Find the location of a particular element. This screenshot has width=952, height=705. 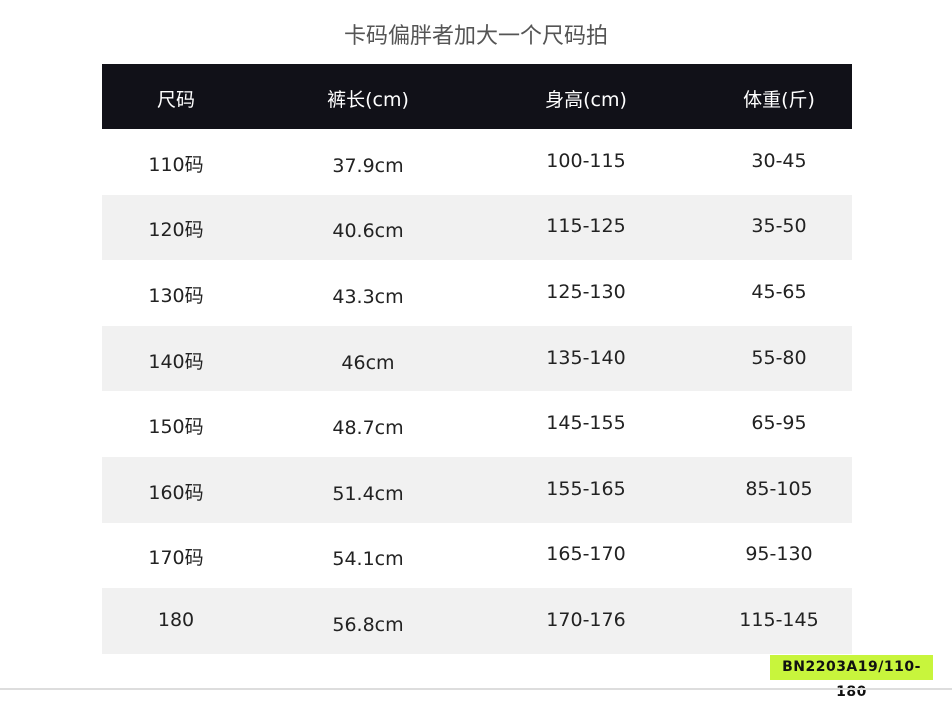

table-row: 180 56.8cm 170-176 115-145 is located at coordinates (477, 621).